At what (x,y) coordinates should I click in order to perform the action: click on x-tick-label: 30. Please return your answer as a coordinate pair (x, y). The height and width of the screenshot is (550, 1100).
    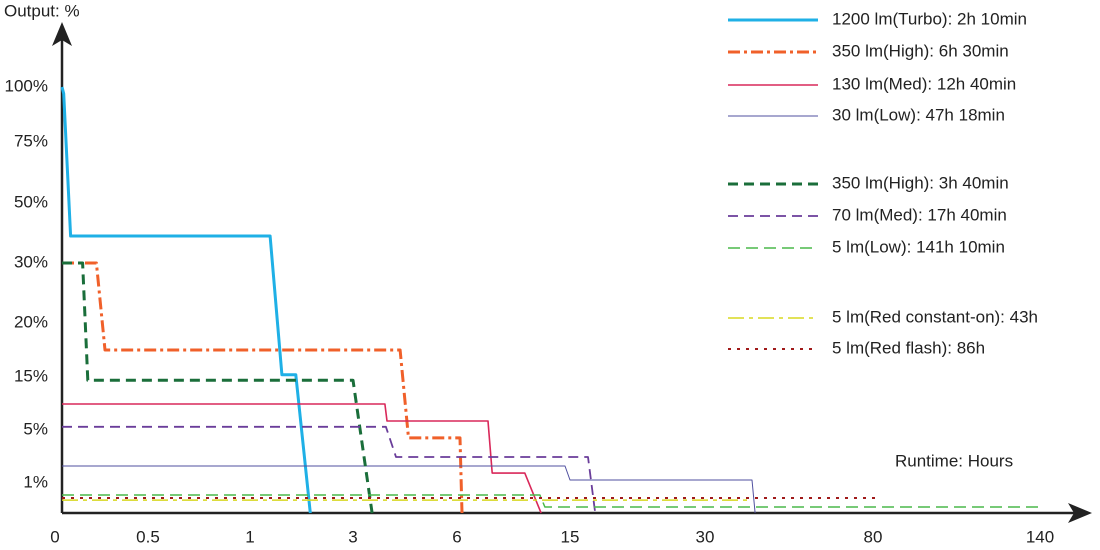
    Looking at the image, I should click on (705, 536).